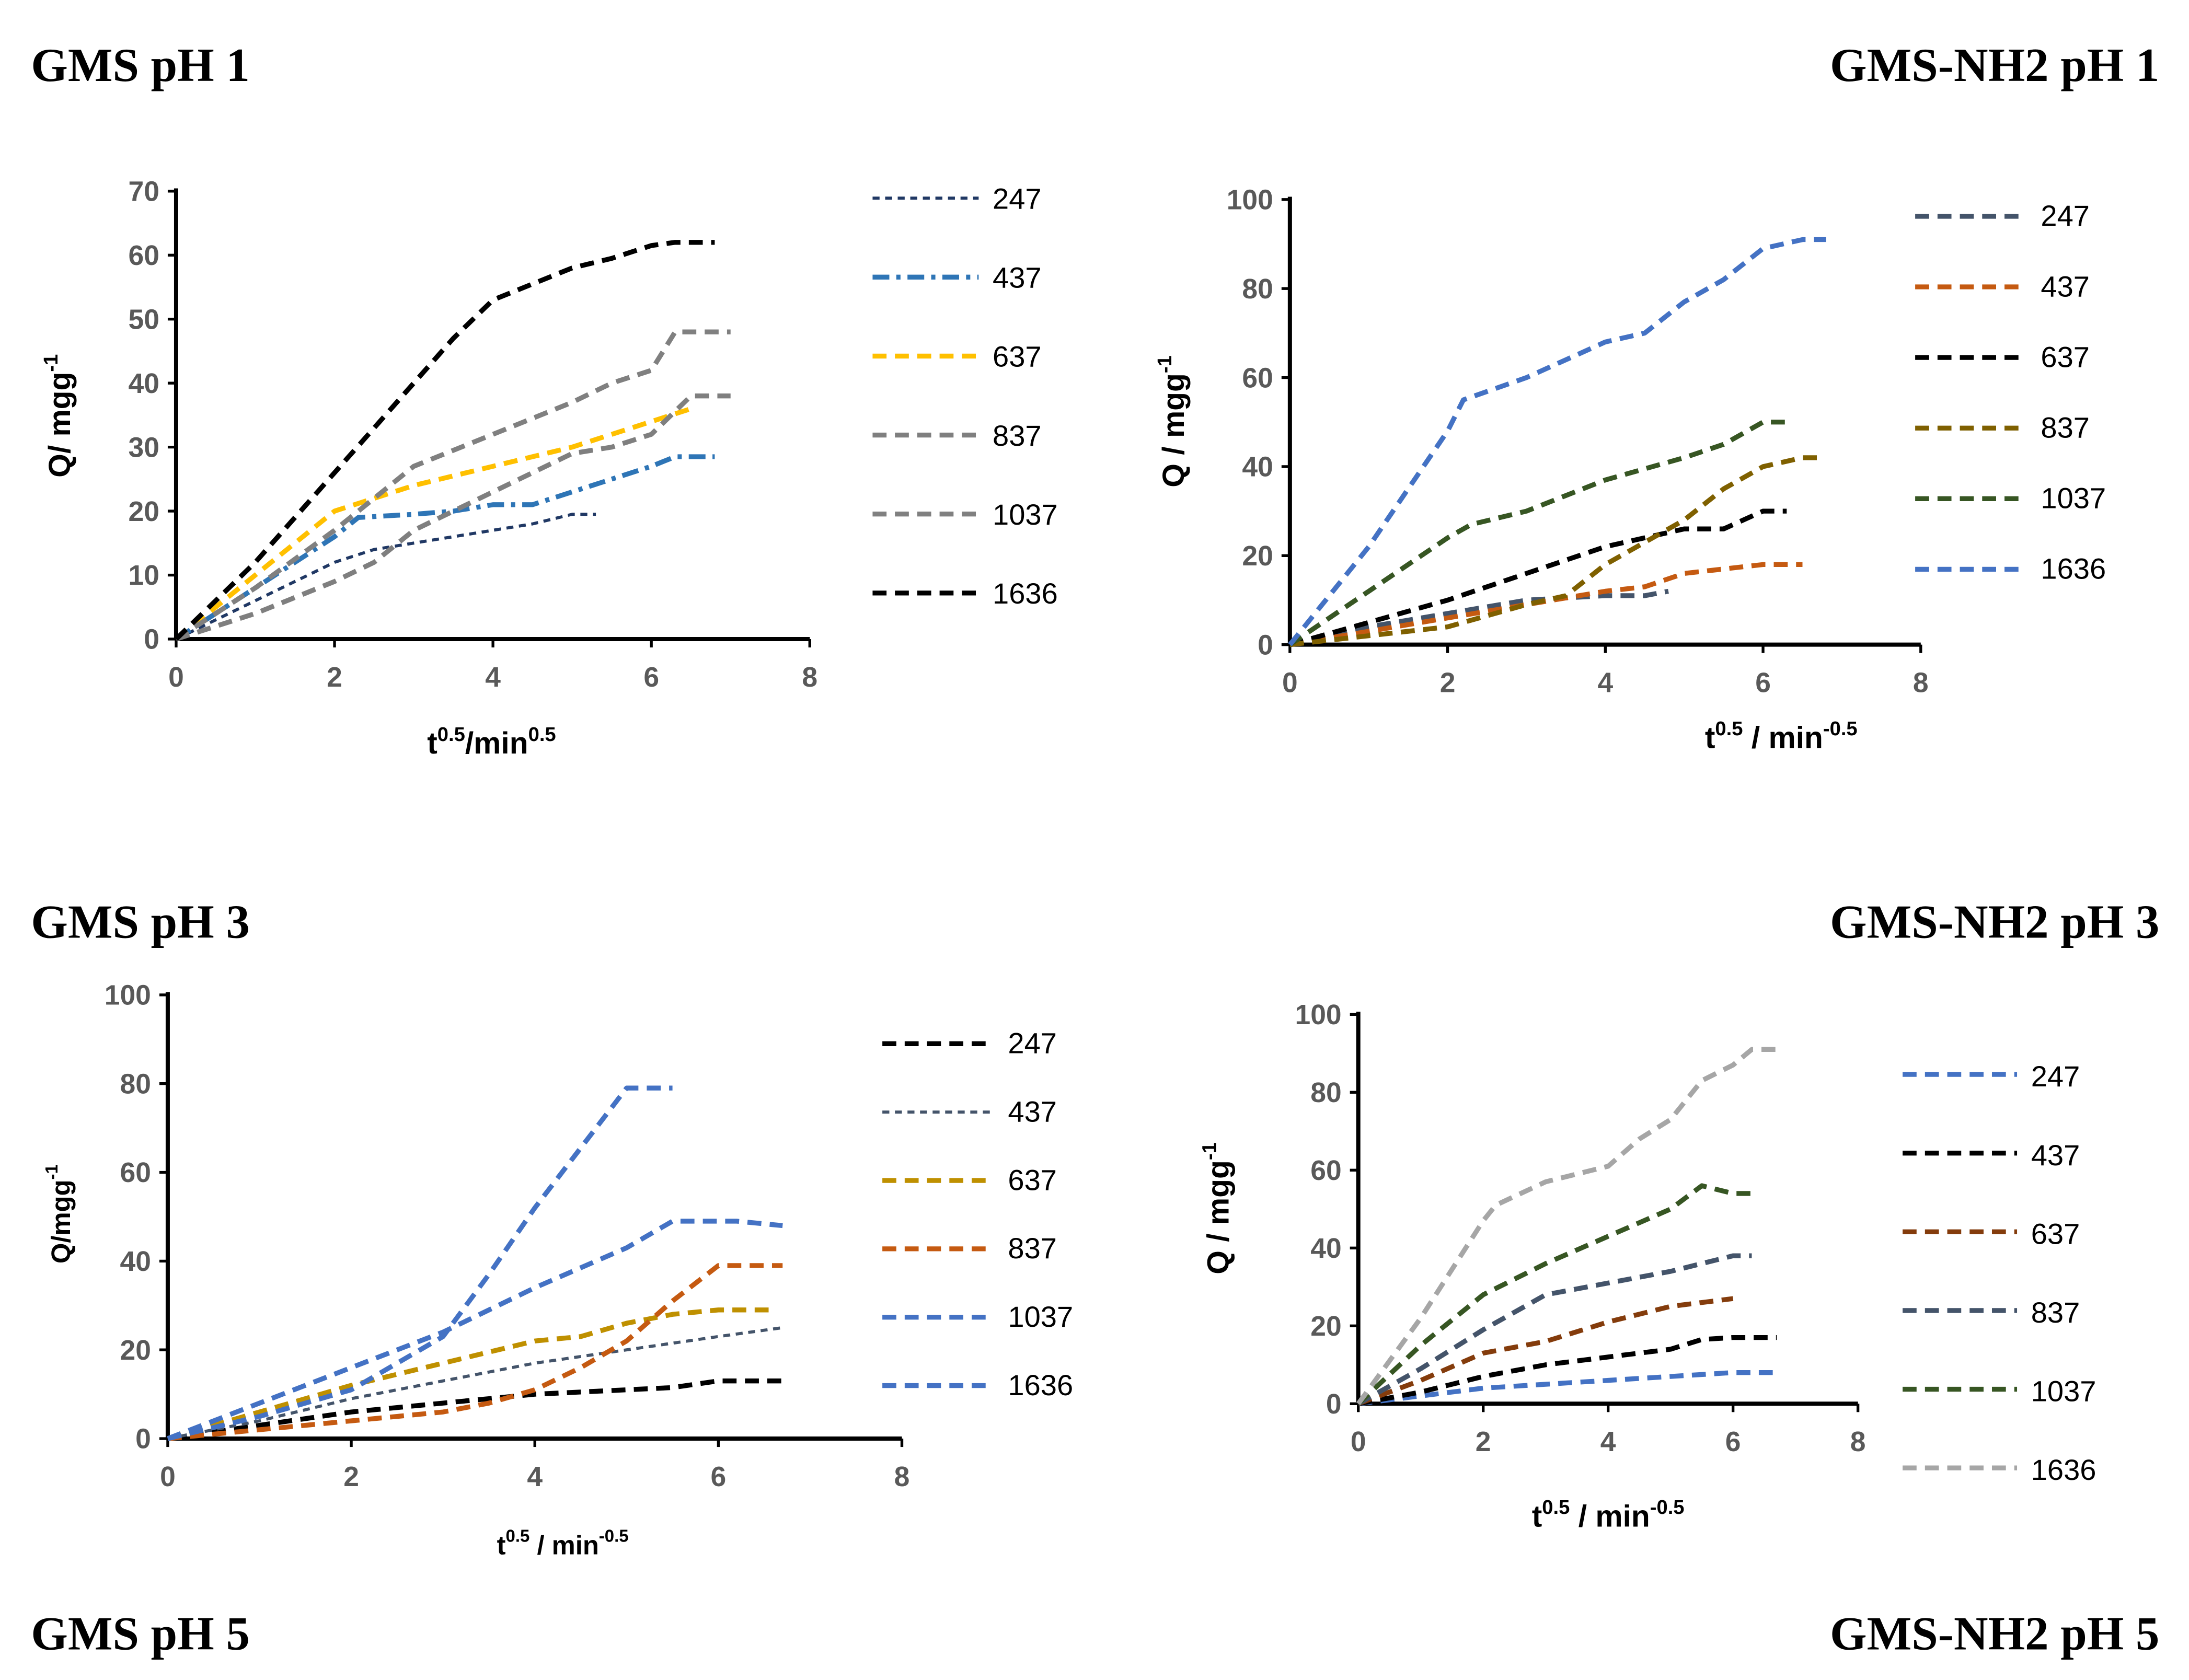 The image size is (2189, 1680). I want to click on y-tick-label: 70, so click(144, 192).